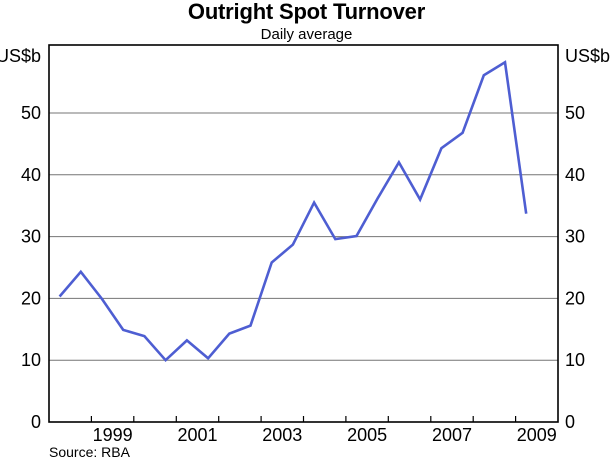 This screenshot has width=613, height=467. Describe the element at coordinates (575, 360) in the screenshot. I see `y-axis-label-right: 10` at that location.